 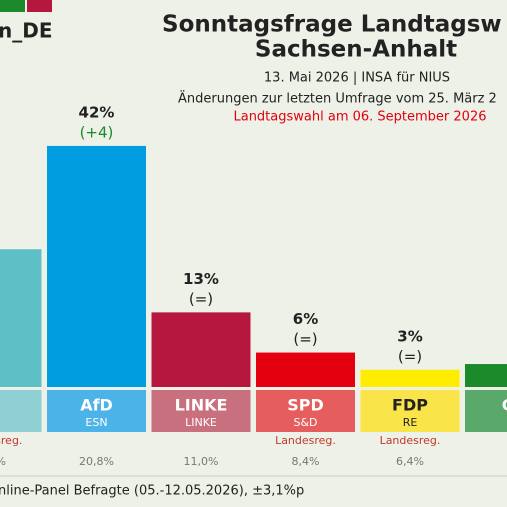 I want to click on previous-result: 6,4%, so click(x=410, y=461).